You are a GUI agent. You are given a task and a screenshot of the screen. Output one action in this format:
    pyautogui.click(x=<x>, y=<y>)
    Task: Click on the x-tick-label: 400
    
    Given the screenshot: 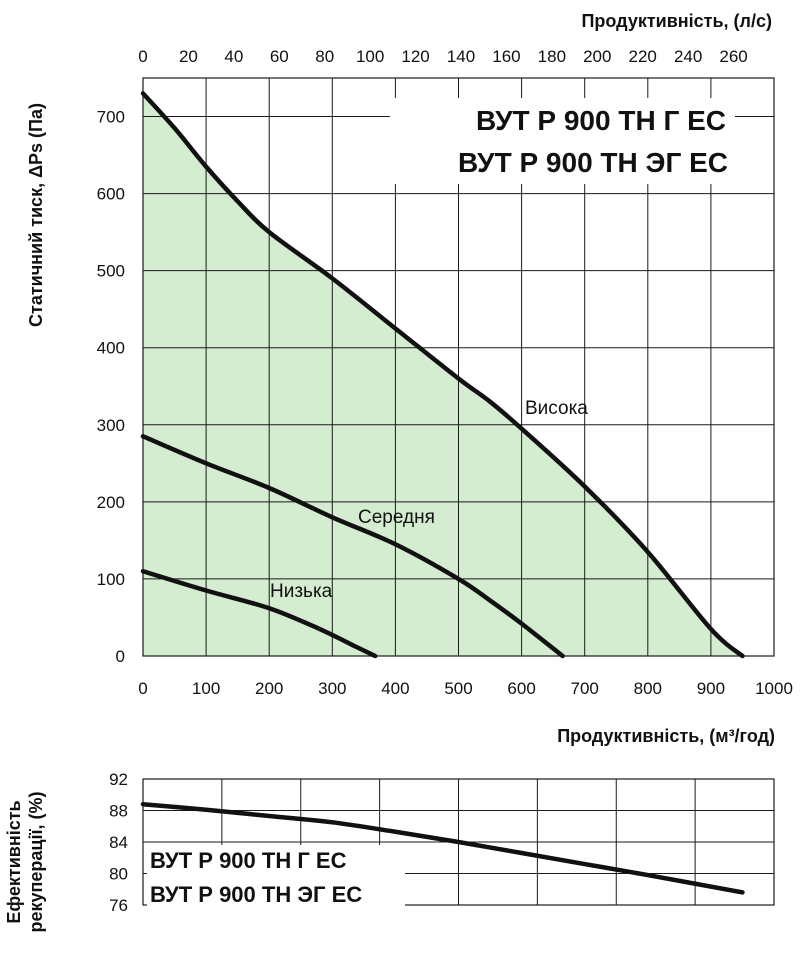 What is the action you would take?
    pyautogui.click(x=395, y=688)
    